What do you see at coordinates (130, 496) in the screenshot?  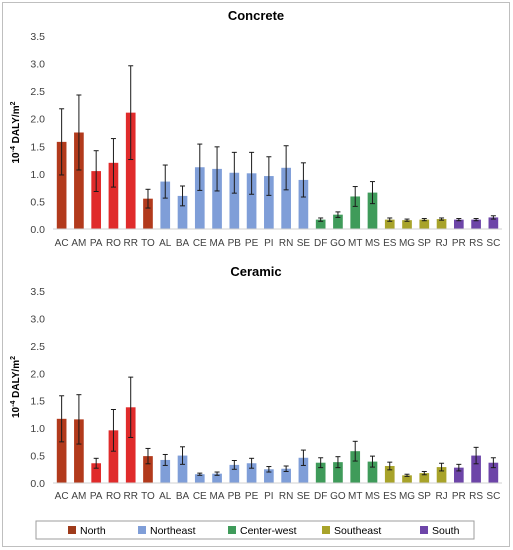 I see `x-tick-label: RR` at bounding box center [130, 496].